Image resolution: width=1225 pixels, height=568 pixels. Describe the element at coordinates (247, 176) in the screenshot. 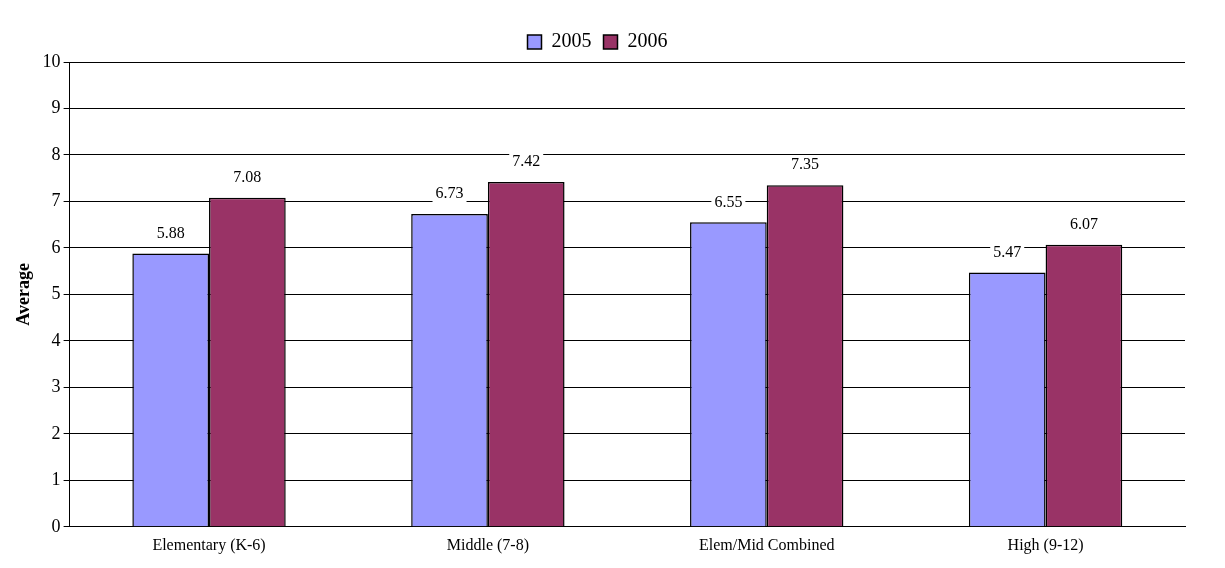

I see `data-label: 7.08` at that location.